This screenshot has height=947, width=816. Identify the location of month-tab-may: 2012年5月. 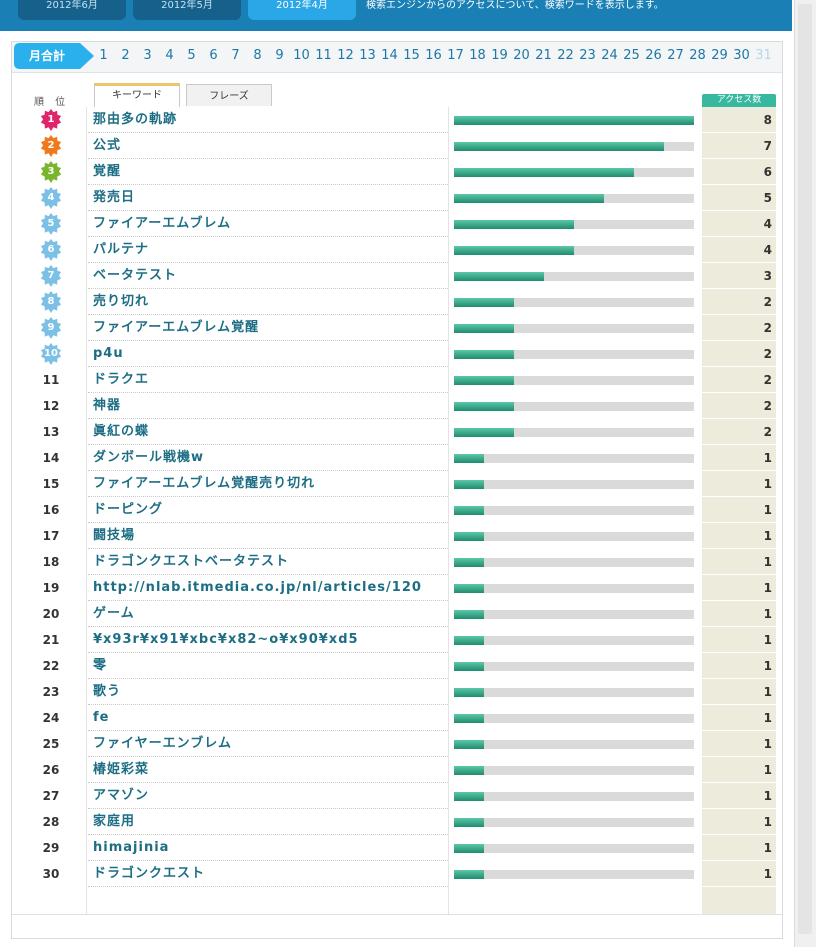
(187, 10).